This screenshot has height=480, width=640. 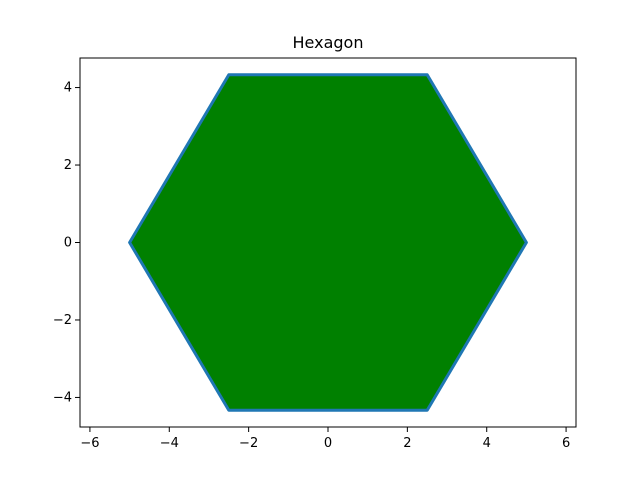 What do you see at coordinates (487, 443) in the screenshot?
I see `x-tick-label: 4` at bounding box center [487, 443].